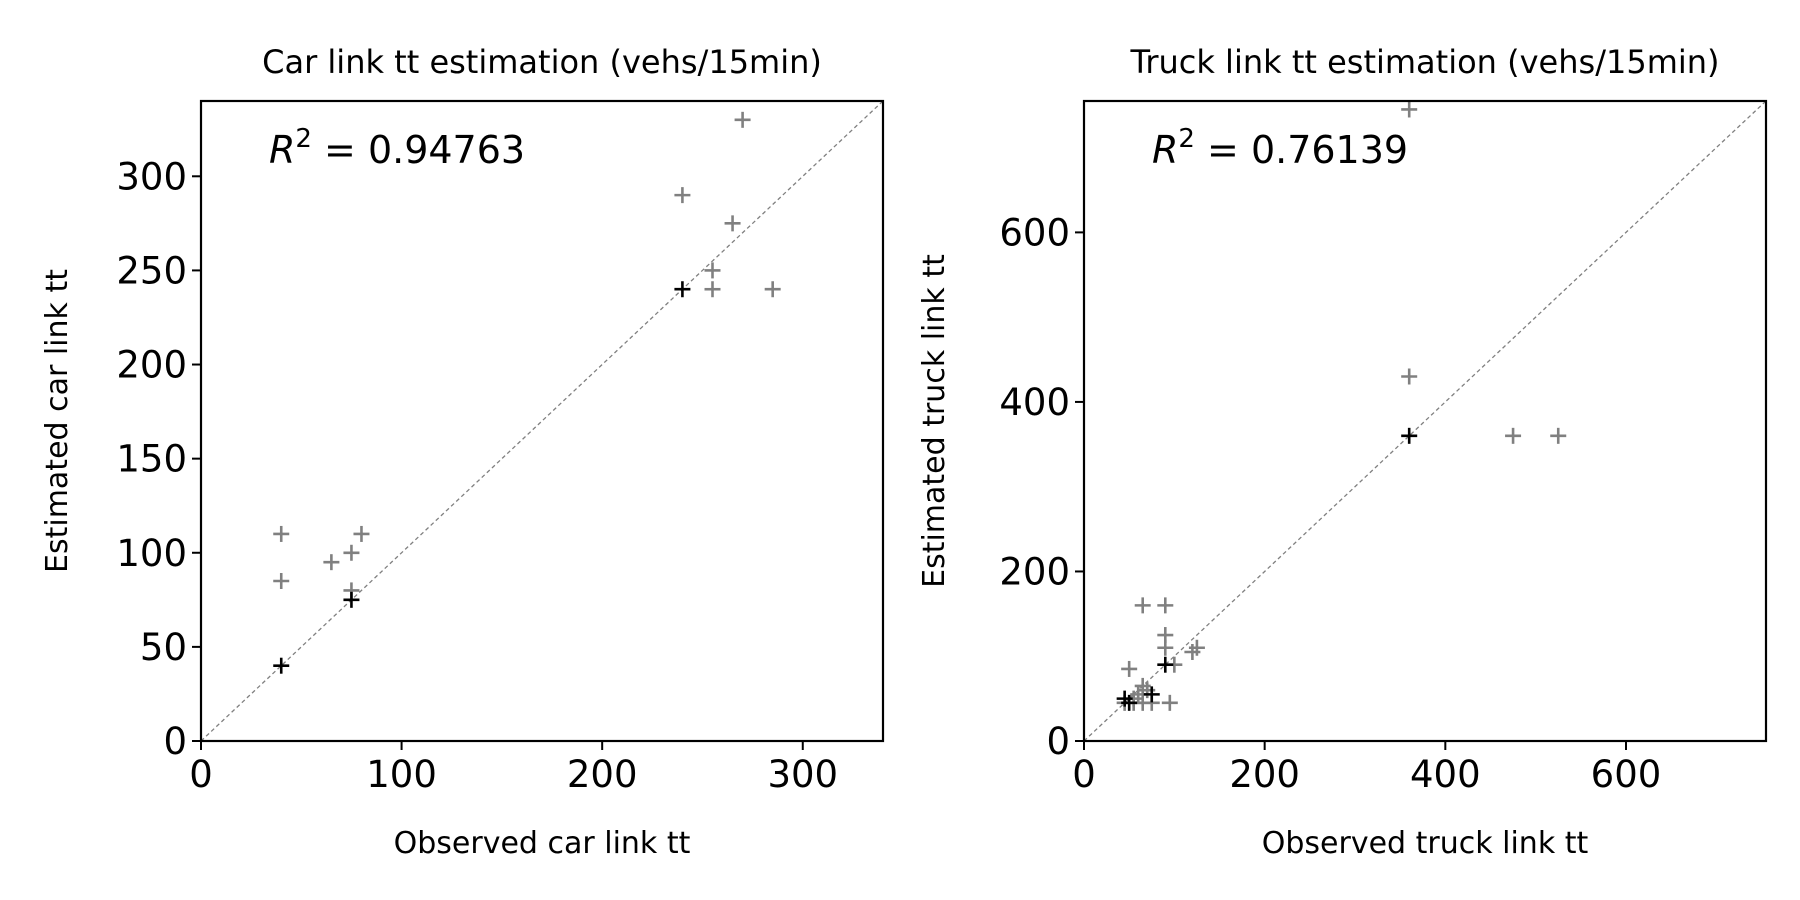  Describe the element at coordinates (151, 553) in the screenshot. I see `y-tick-label: 100` at that location.